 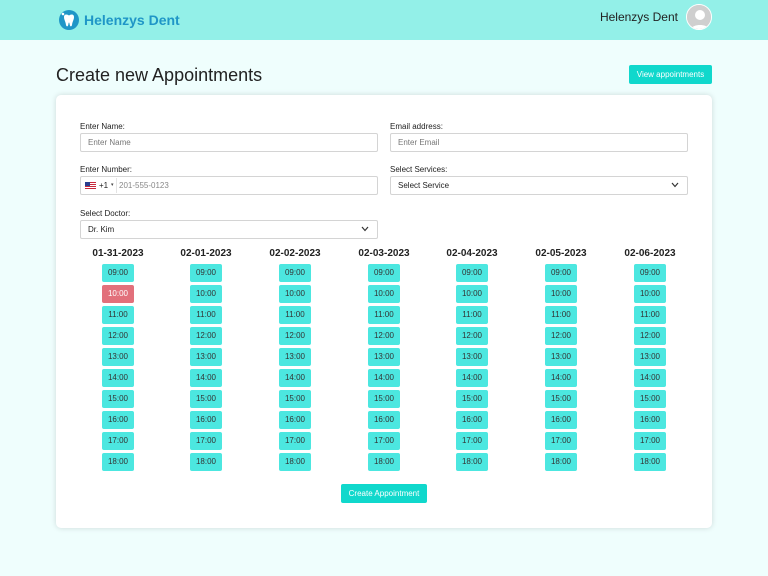 I want to click on brand: Helenzys Dent, so click(x=119, y=20).